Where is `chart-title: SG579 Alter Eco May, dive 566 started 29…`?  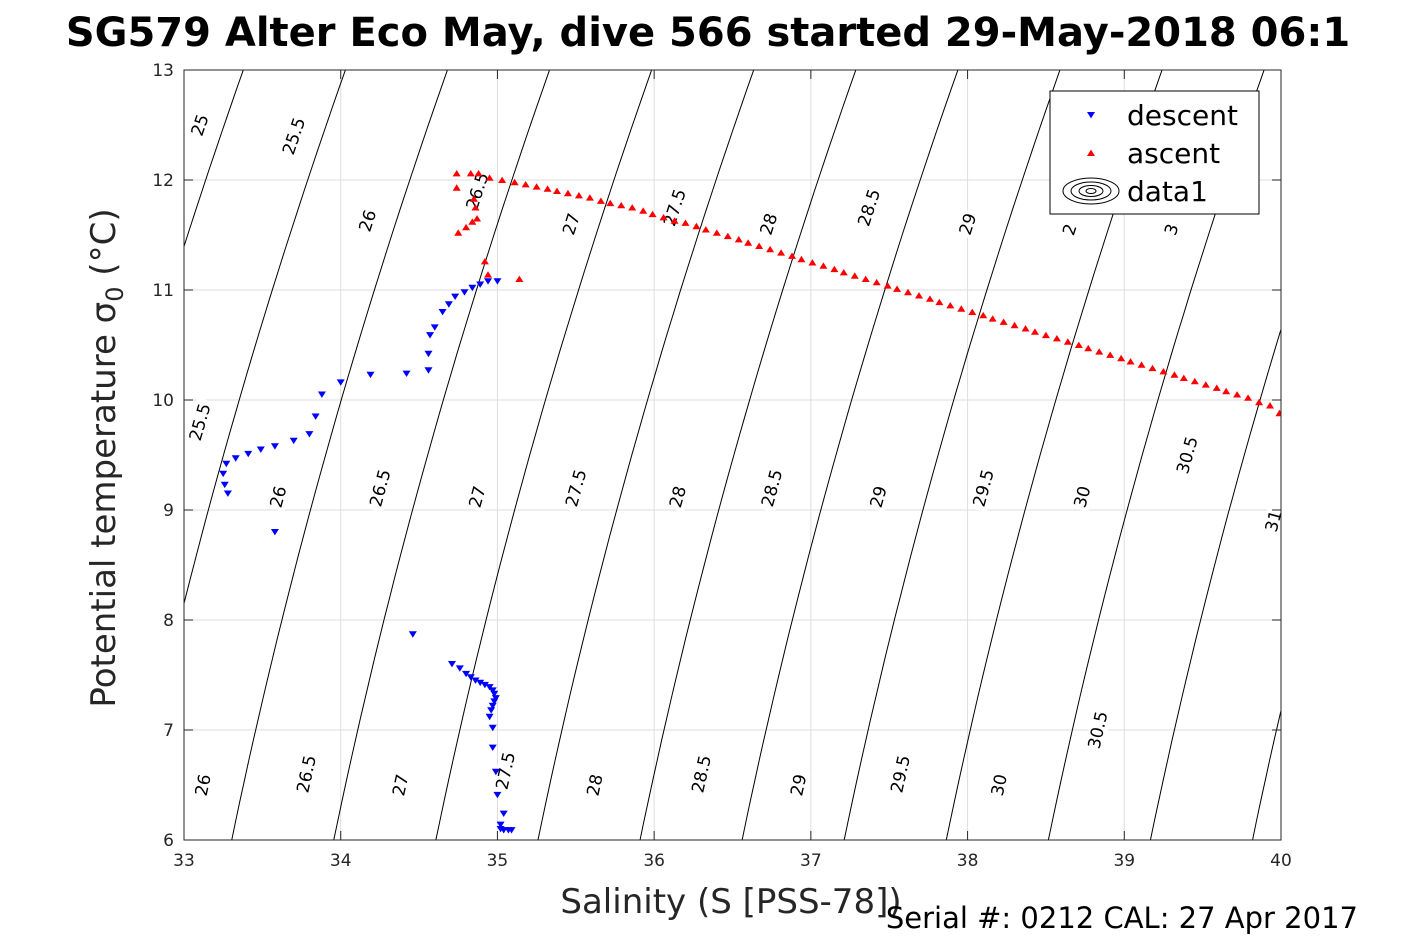 chart-title: SG579 Alter Eco May, dive 566 started 29… is located at coordinates (708, 33).